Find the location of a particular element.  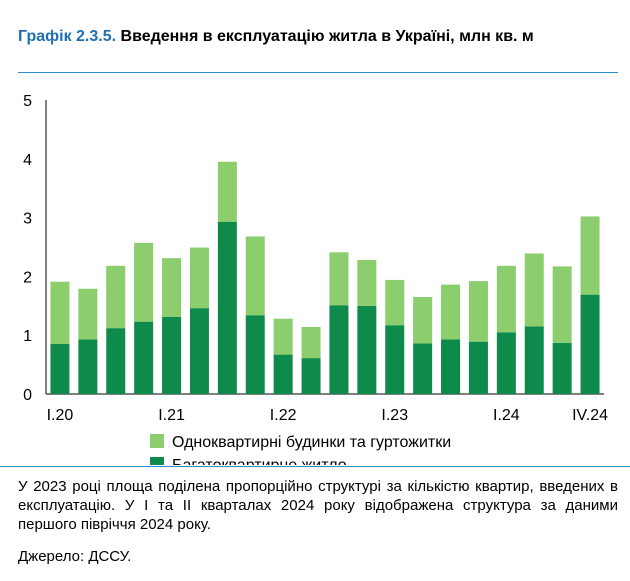

bar-multi-apartment-IV.24 is located at coordinates (590, 344).